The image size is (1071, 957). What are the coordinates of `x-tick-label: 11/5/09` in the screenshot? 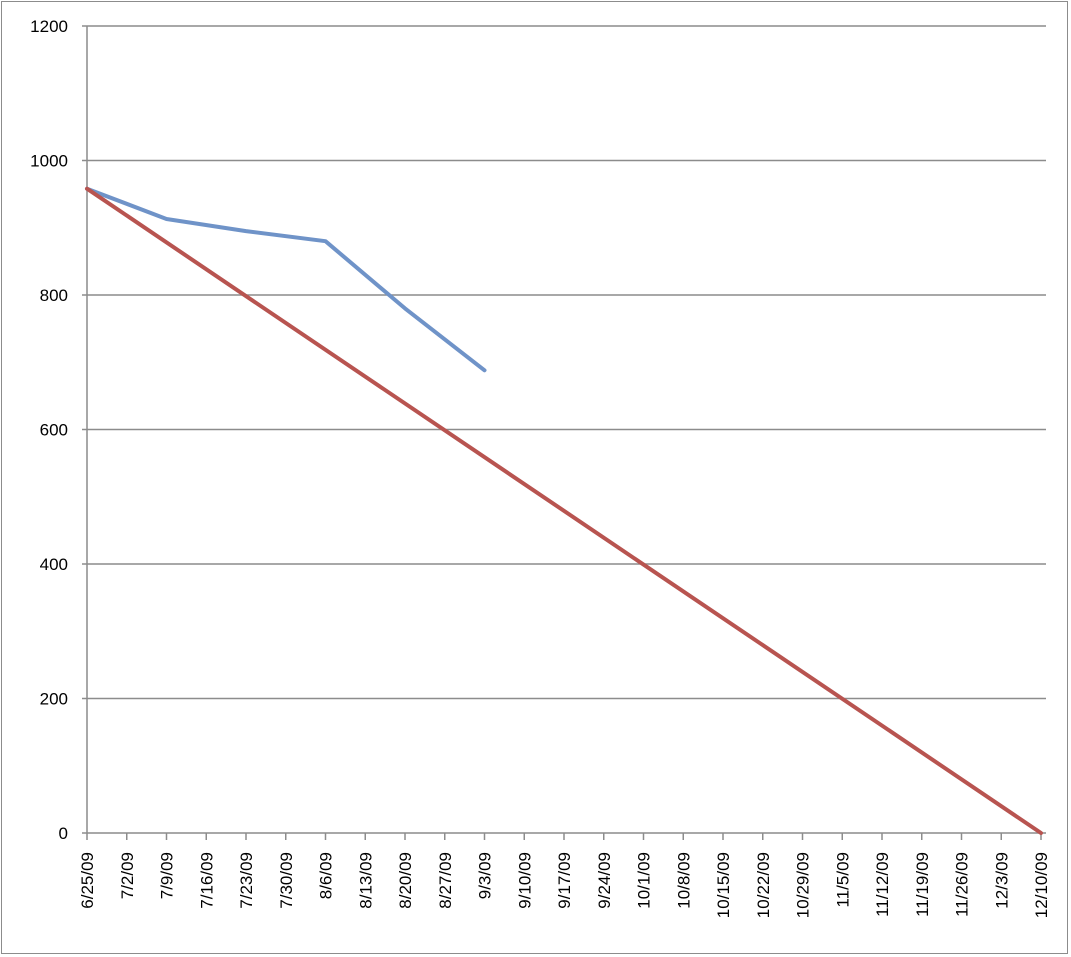 It's located at (842, 879).